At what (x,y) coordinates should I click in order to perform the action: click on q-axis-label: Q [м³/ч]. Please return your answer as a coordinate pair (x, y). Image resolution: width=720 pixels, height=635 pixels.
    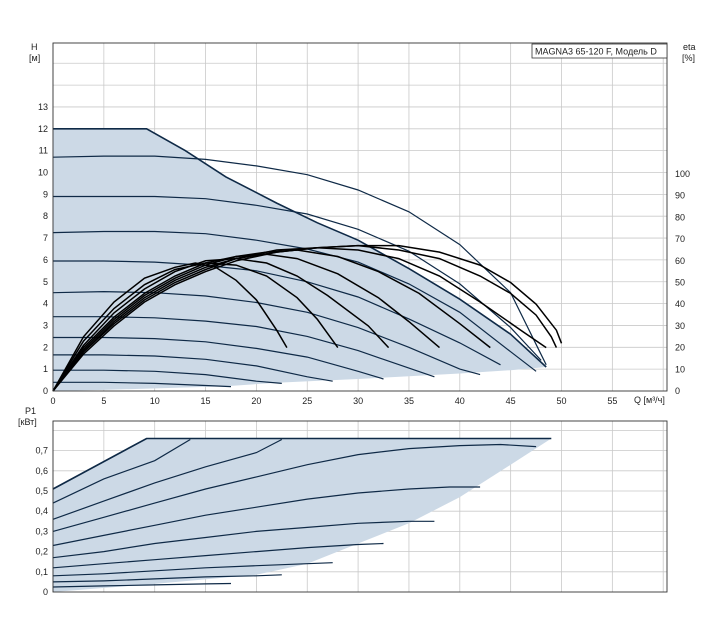
    Looking at the image, I should click on (649, 400).